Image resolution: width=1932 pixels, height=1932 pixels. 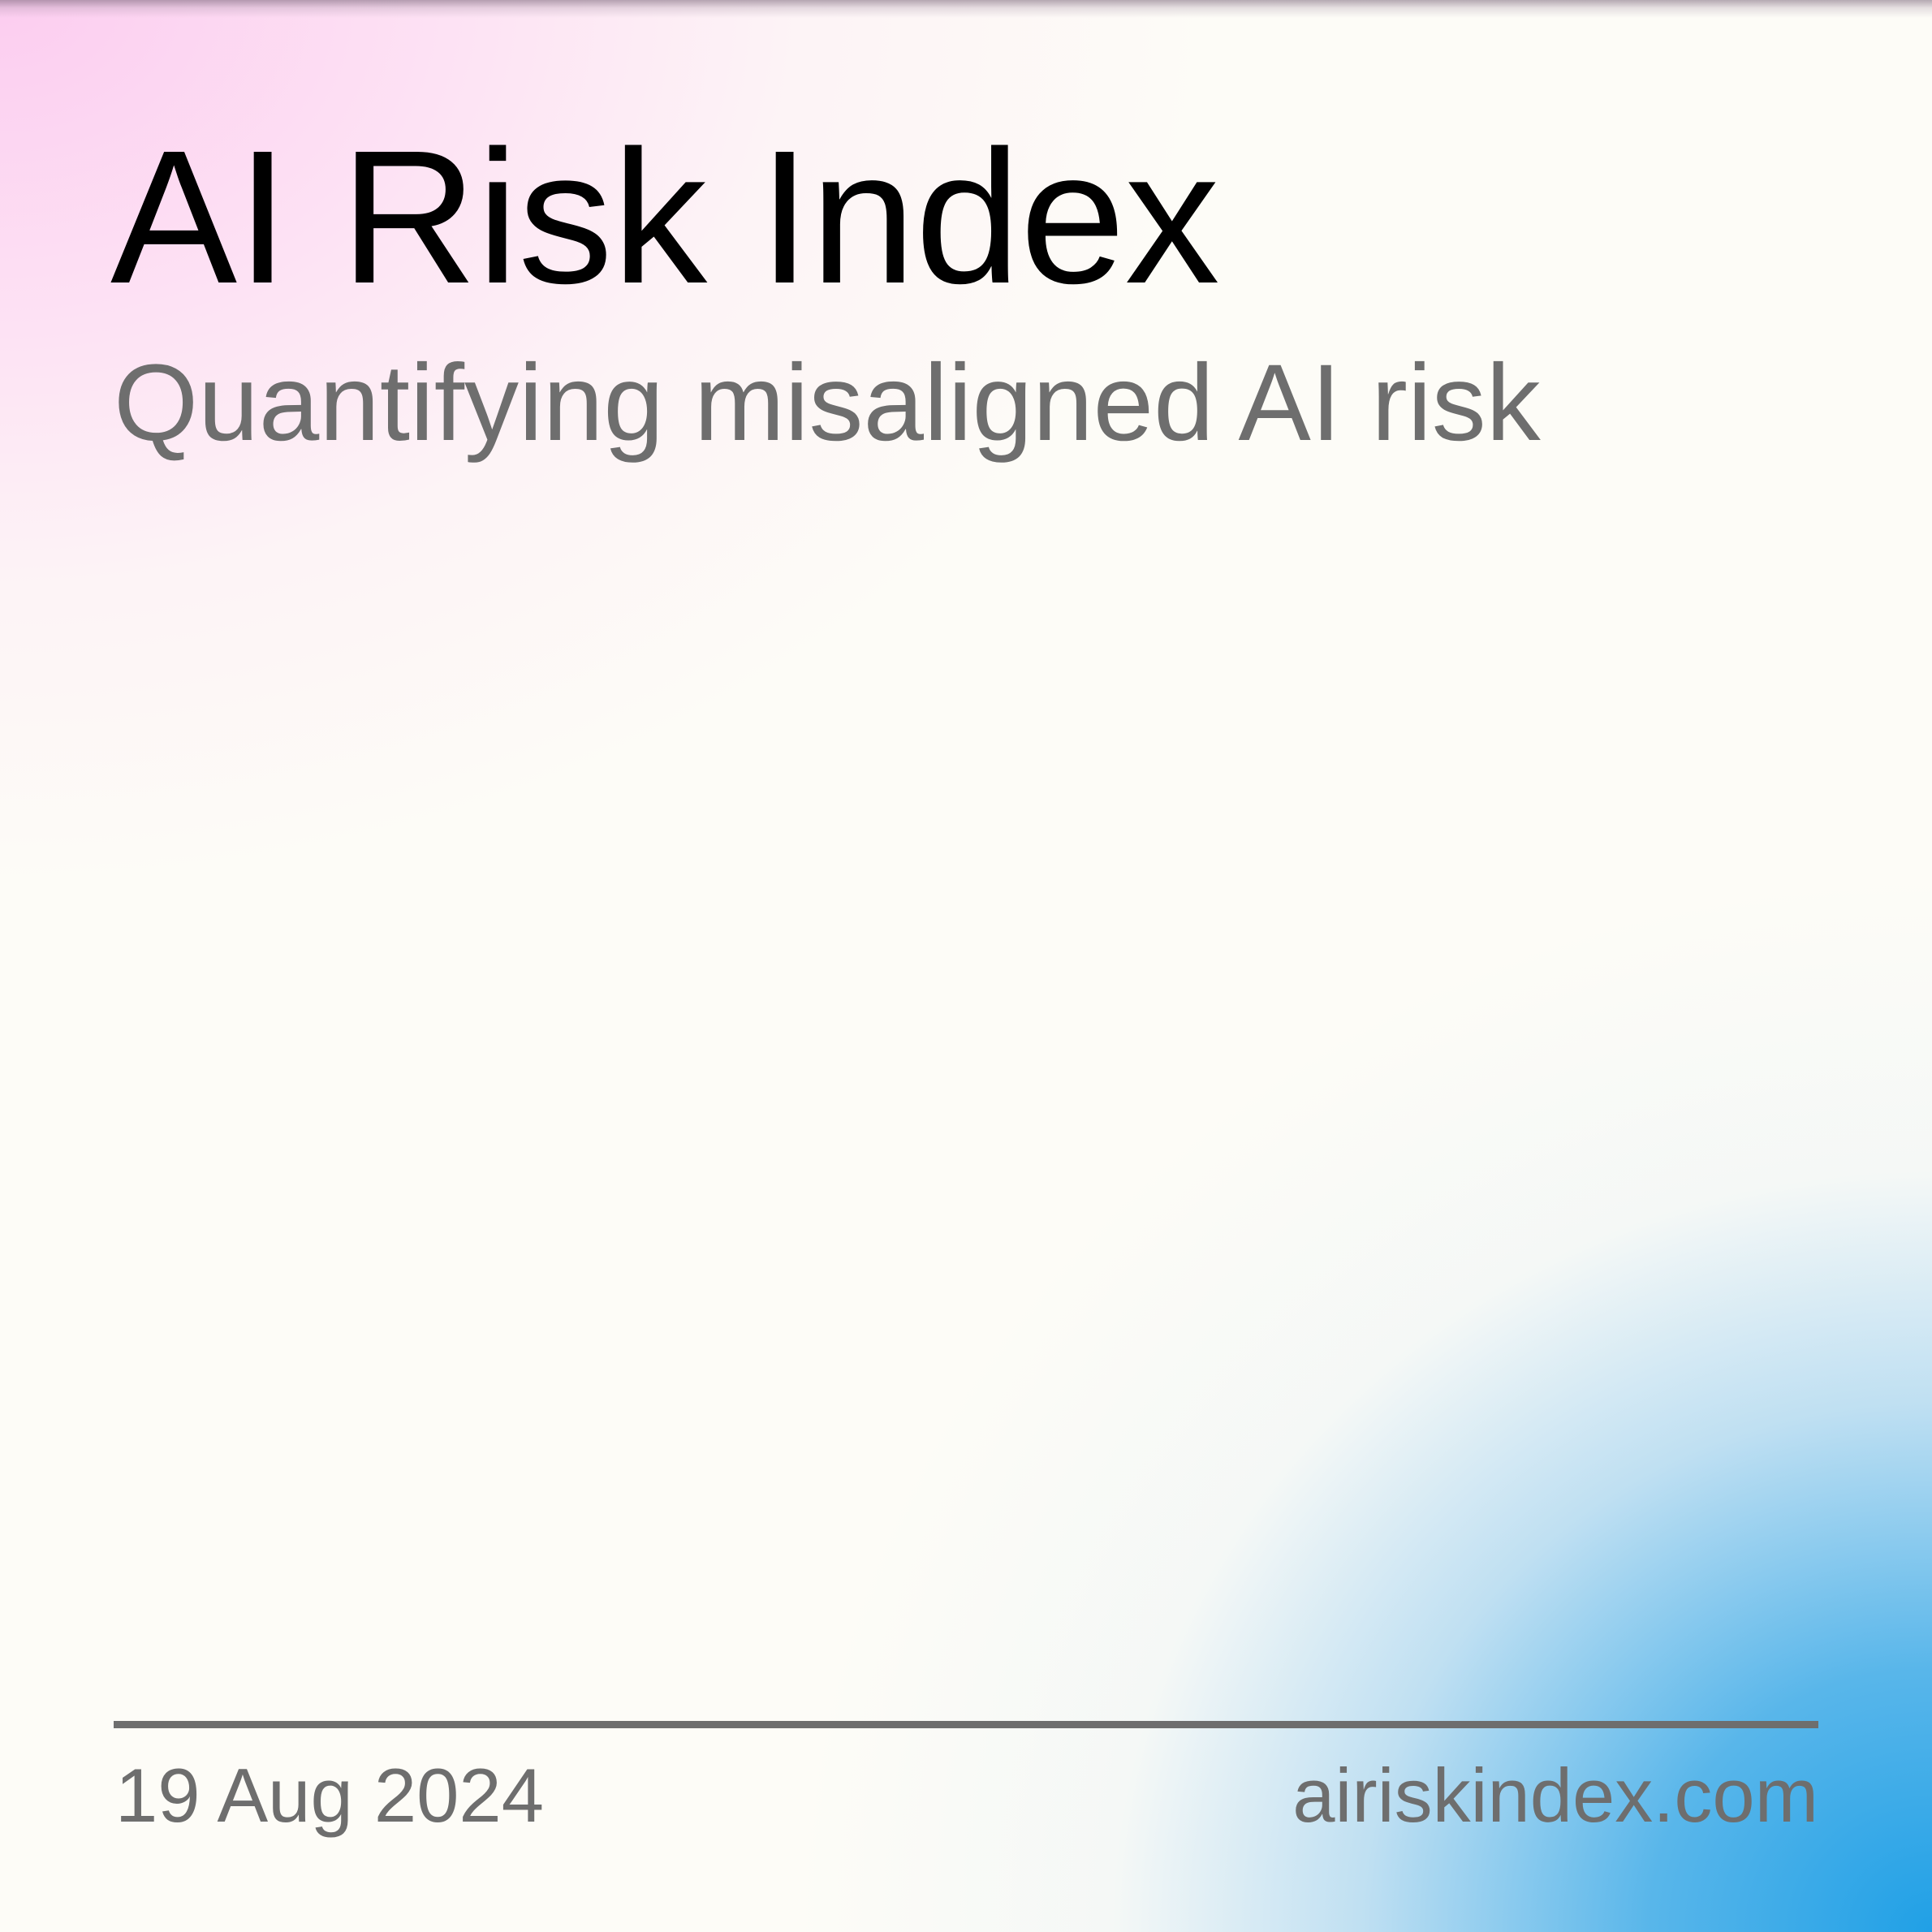 I want to click on footer-date: 19 Aug 2024, so click(x=329, y=1795).